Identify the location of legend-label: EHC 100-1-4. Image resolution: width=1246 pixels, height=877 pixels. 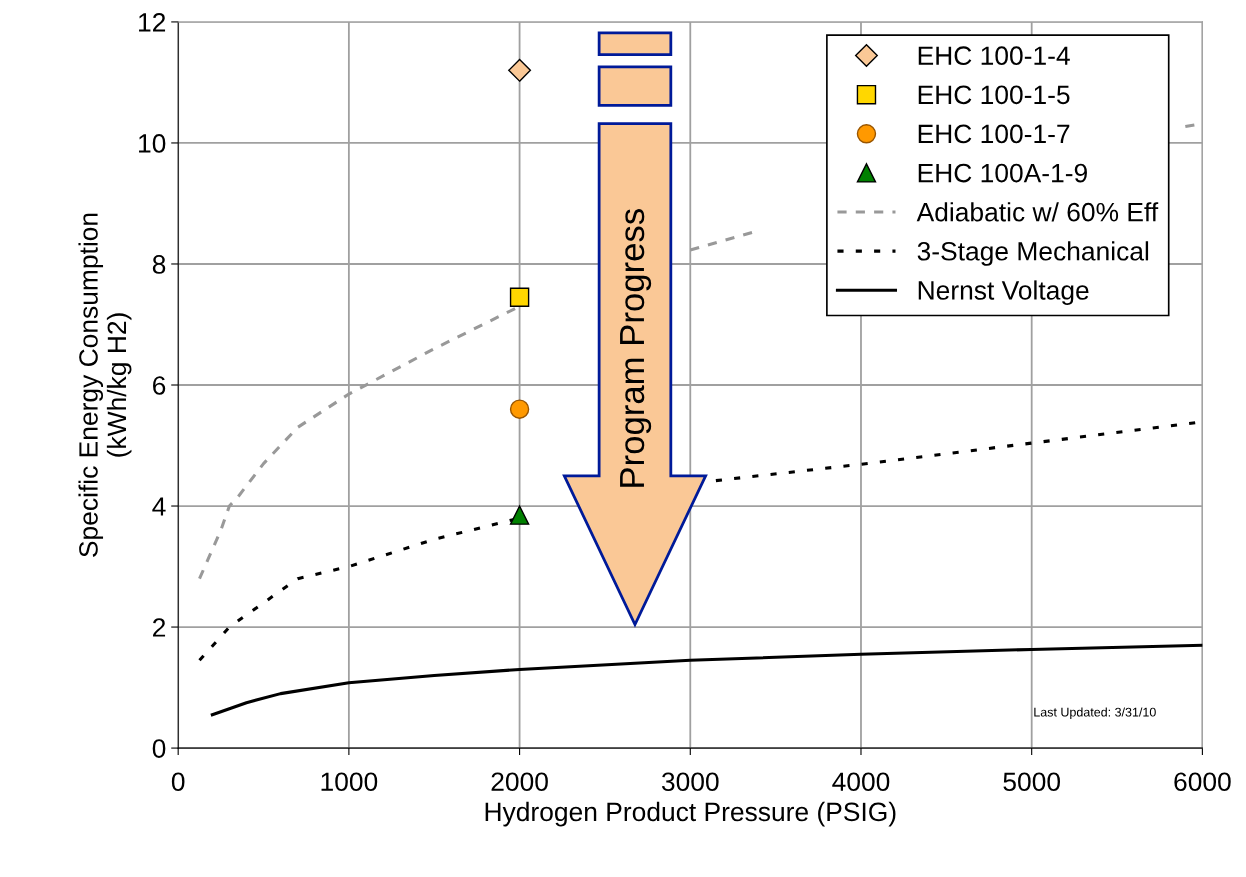
(994, 56).